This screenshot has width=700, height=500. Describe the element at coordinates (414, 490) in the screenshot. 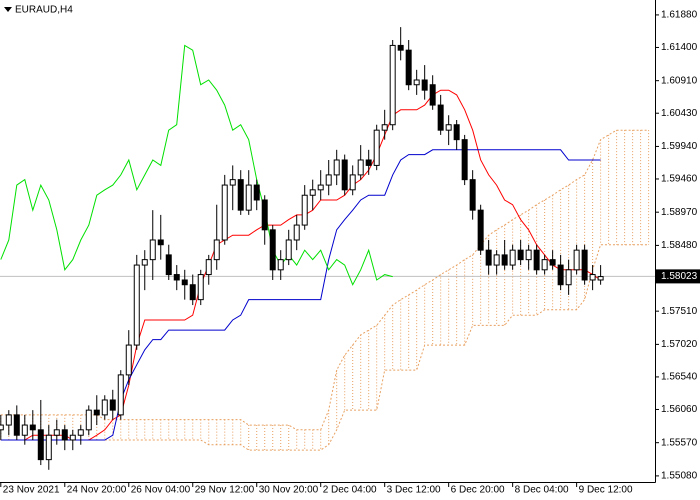

I see `x-tick-label: 3 Dec 12:00` at that location.